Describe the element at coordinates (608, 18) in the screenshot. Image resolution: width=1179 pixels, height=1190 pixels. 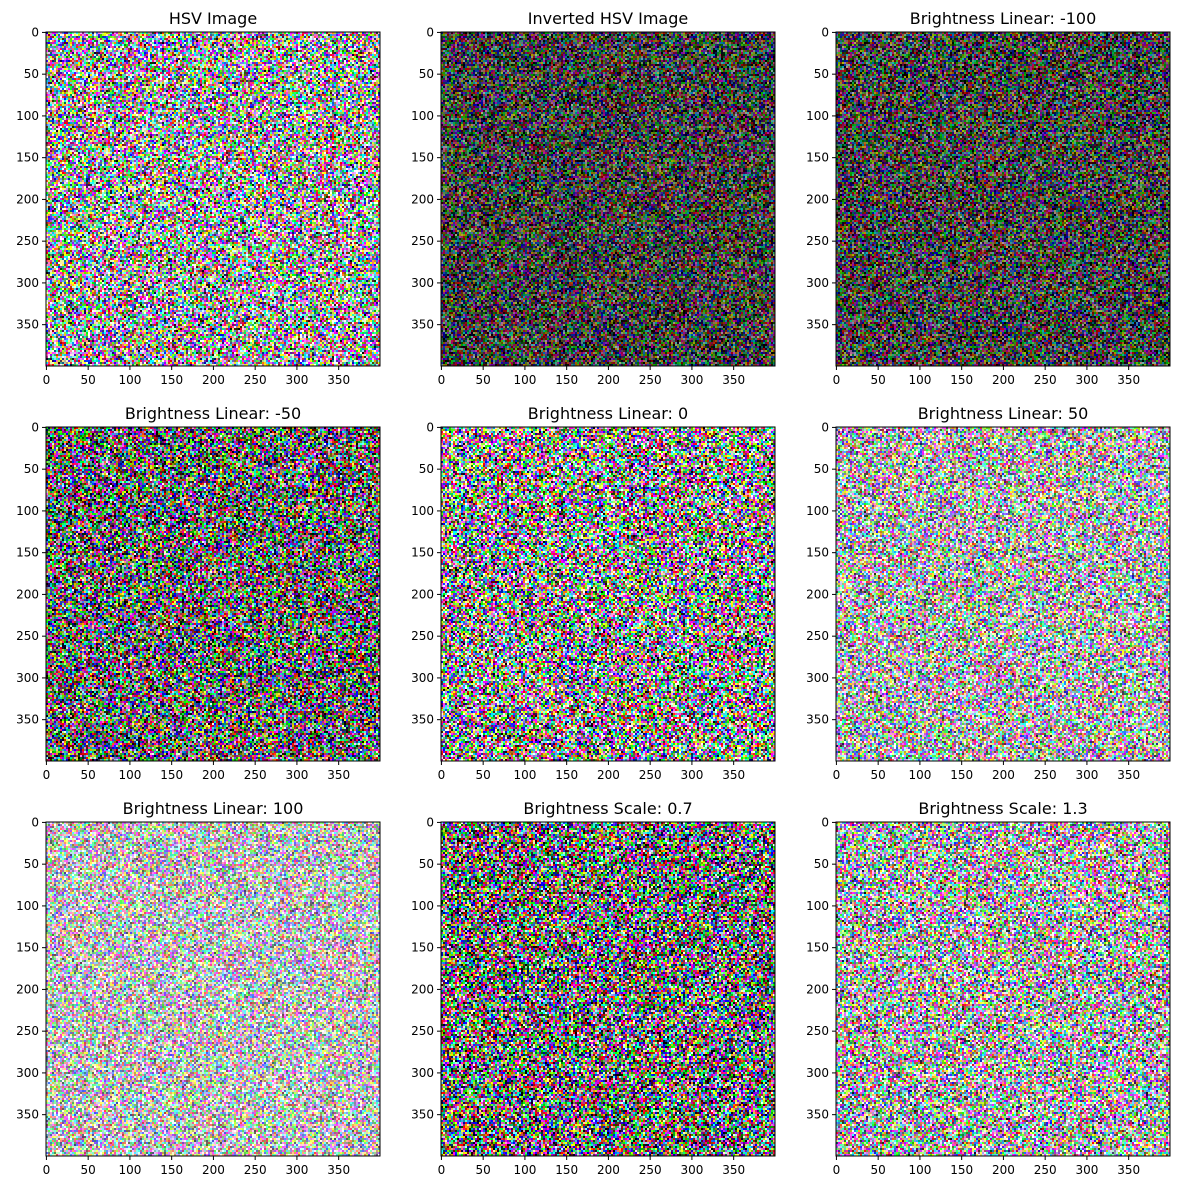
I see `subplot-title: Inverted HSV Image` at that location.